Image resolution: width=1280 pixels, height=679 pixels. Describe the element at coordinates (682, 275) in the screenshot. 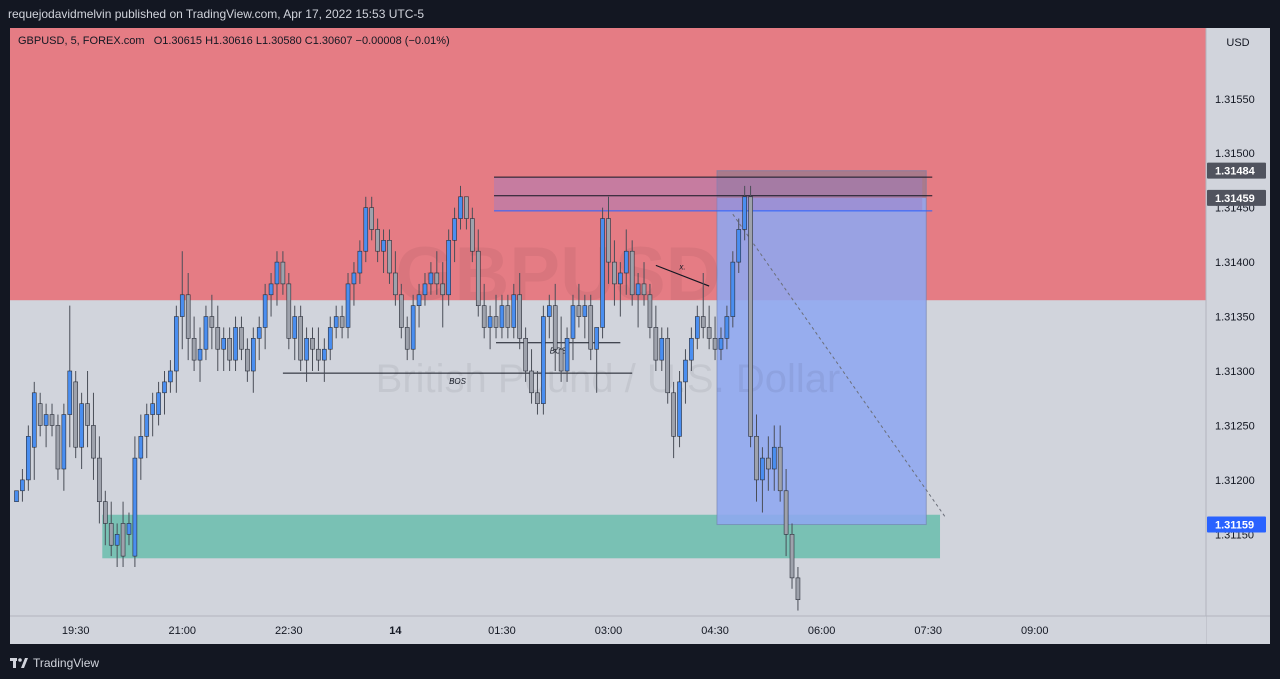

I see `trend-line` at that location.